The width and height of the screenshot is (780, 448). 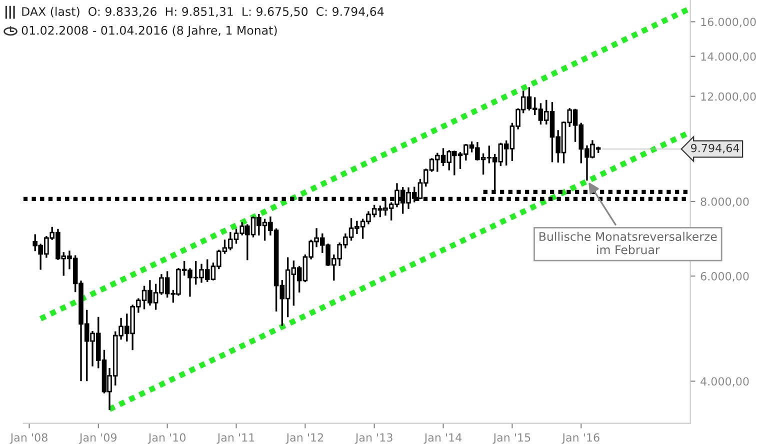 I want to click on x-tick-label: Jan '15, so click(x=511, y=438).